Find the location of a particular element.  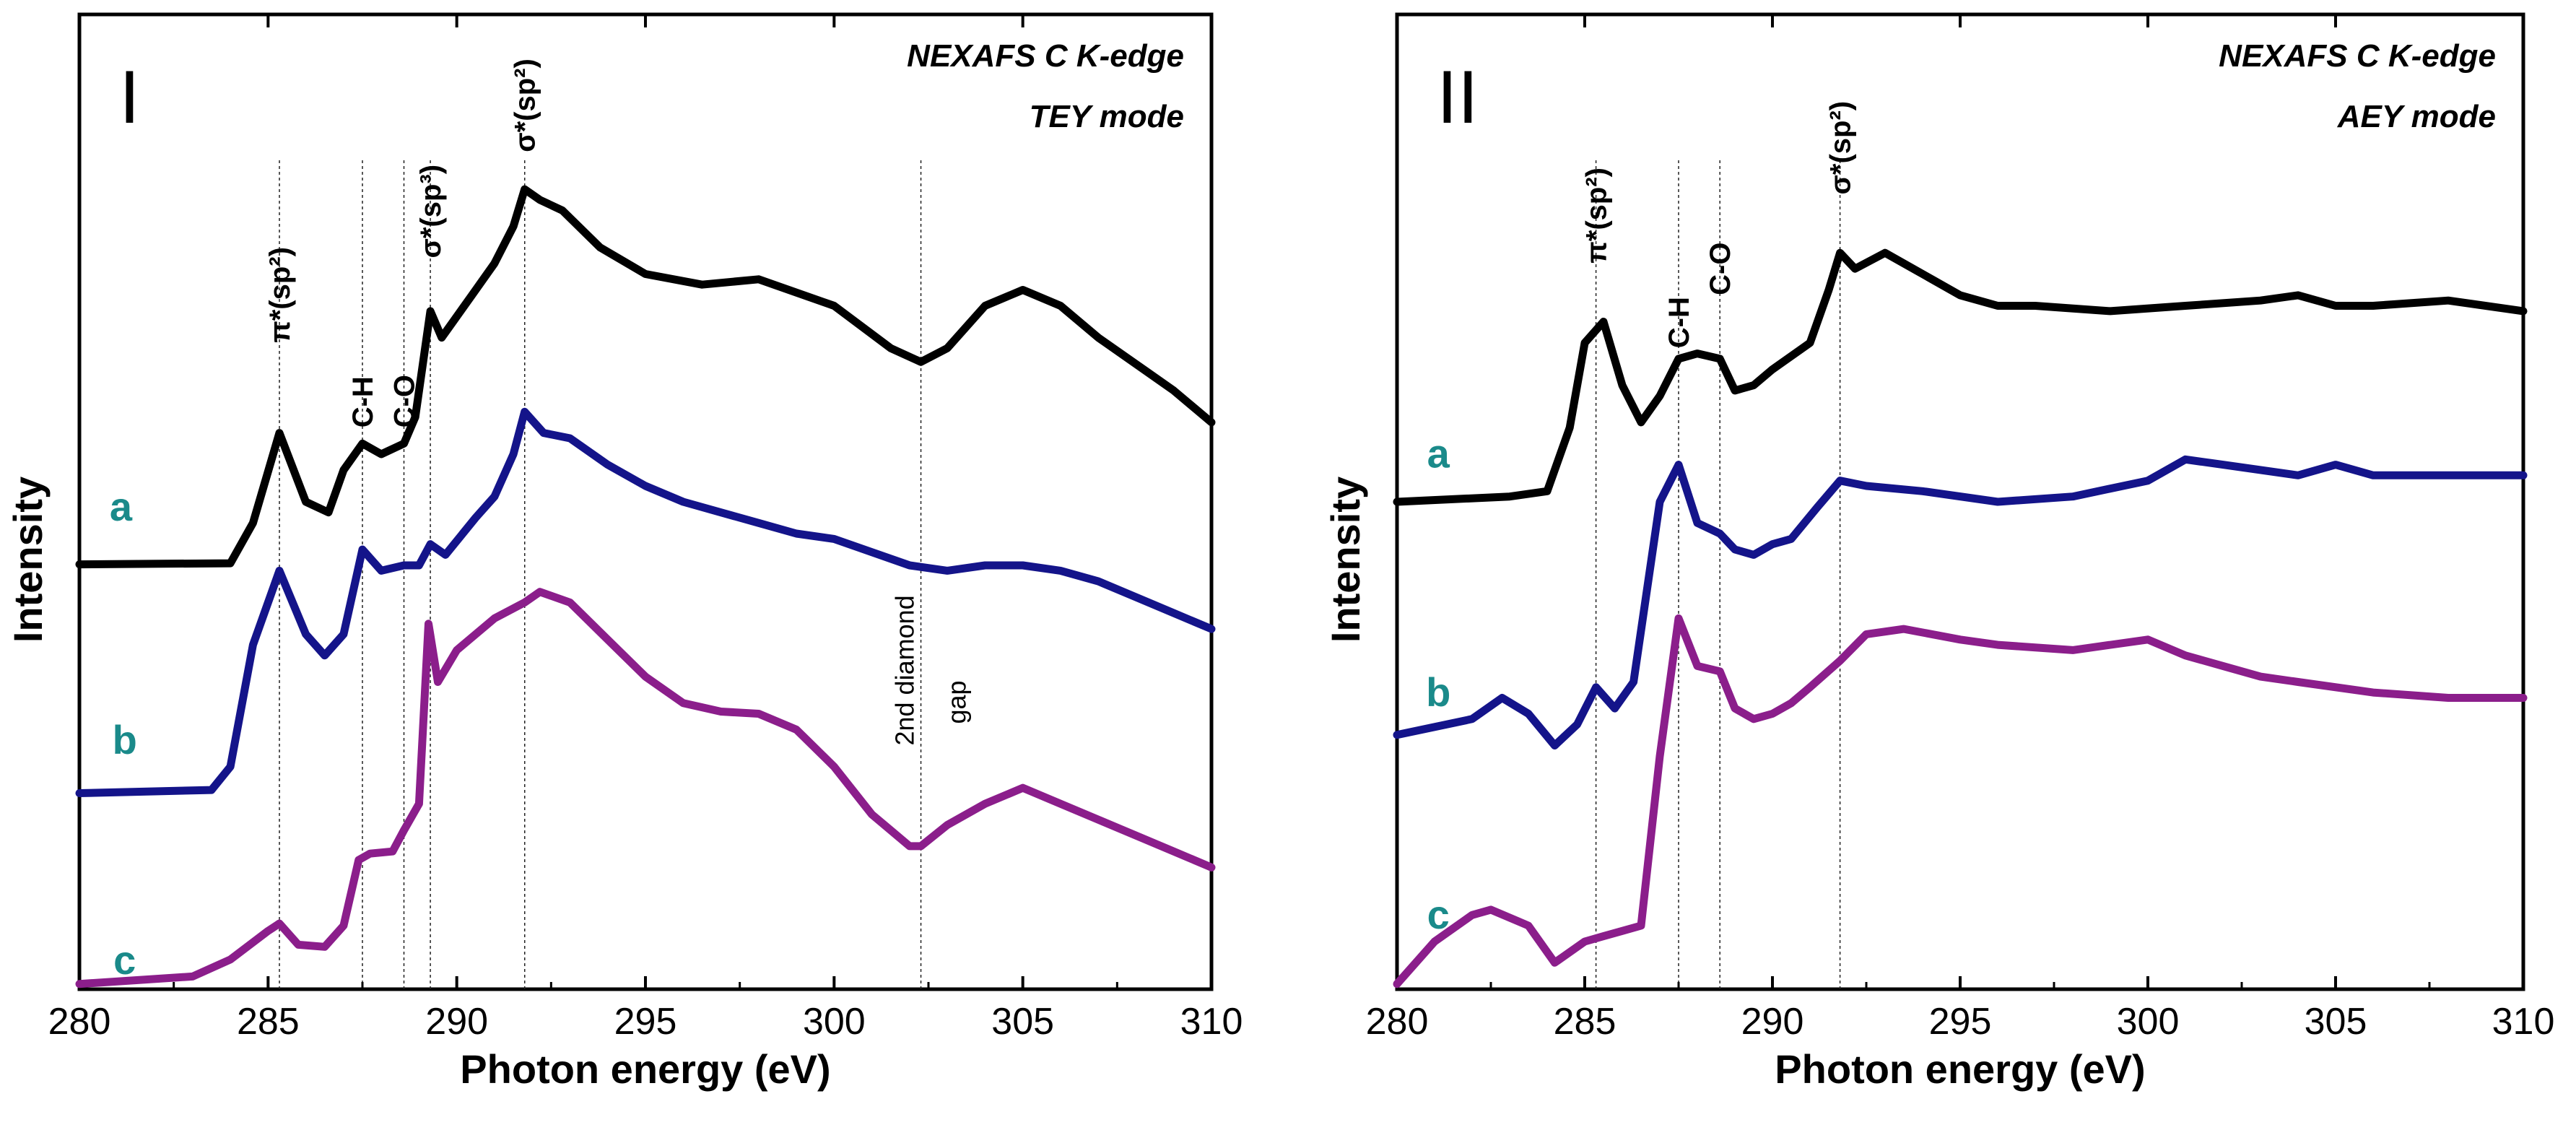

mode-title-line: TEY mode is located at coordinates (1107, 116).